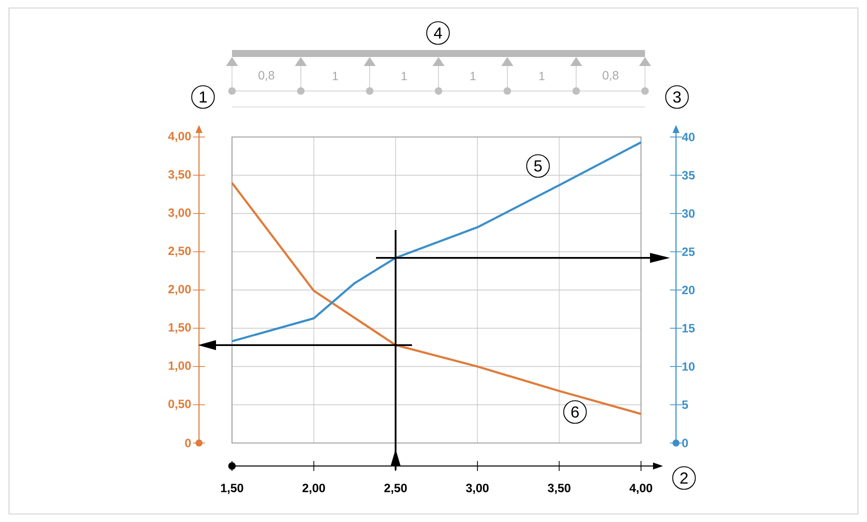  I want to click on y-tick-label: 3,50, so click(179, 175).